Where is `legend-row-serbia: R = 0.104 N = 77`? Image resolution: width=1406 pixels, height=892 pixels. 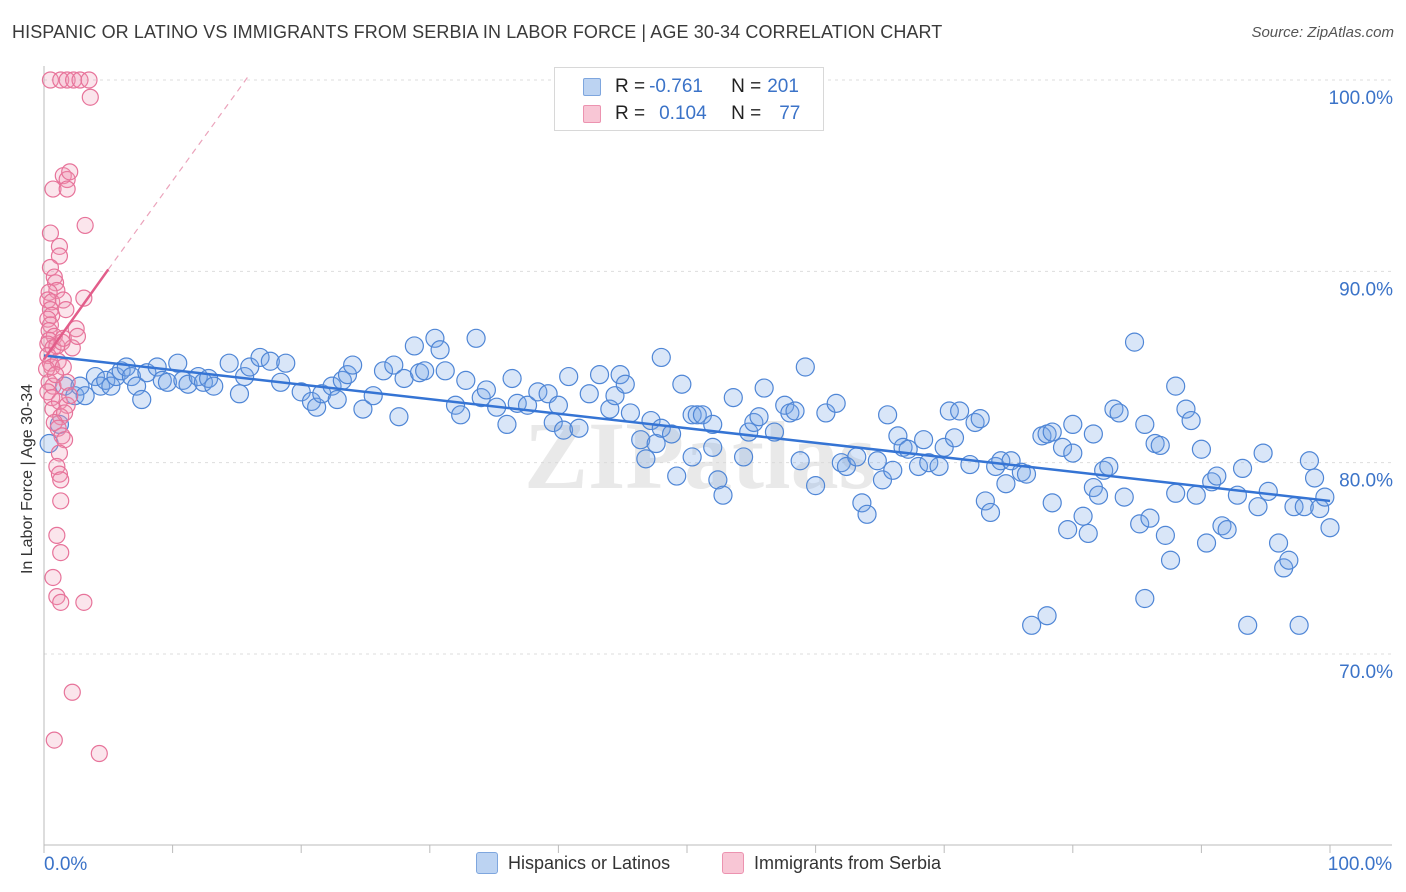
legend-row-serbia: R = 0.104 N = 77 is located at coordinates (677, 114).